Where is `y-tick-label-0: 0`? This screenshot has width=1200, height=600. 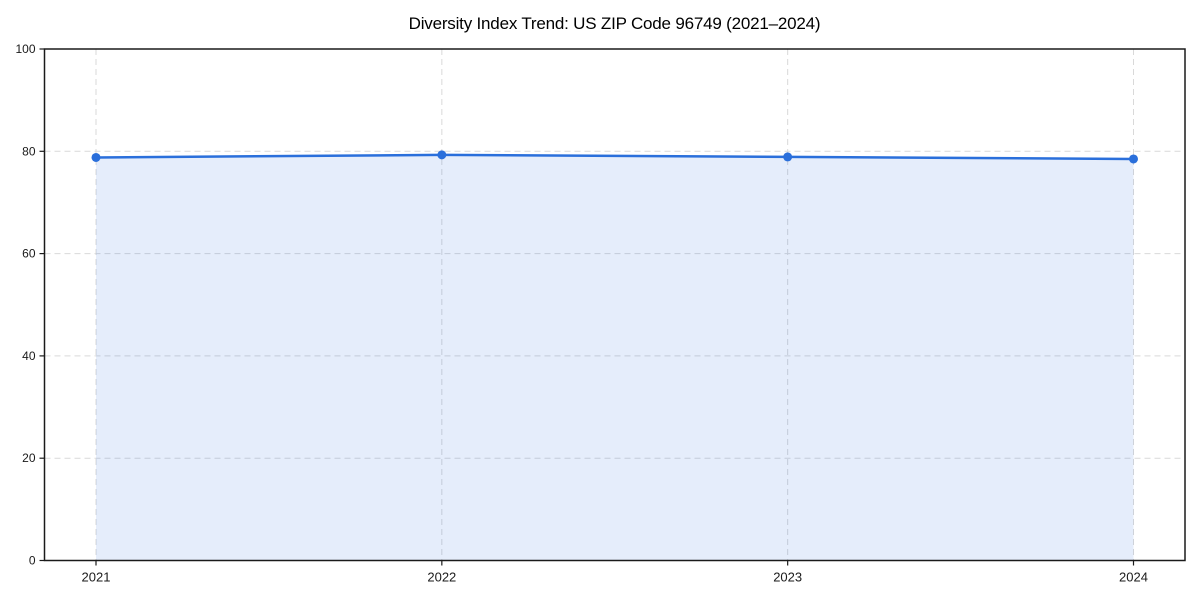 y-tick-label-0: 0 is located at coordinates (32, 561).